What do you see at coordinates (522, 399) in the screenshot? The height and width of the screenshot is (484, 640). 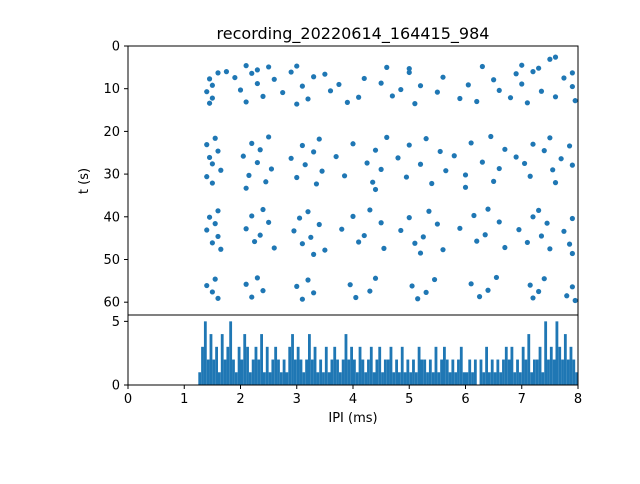 I see `x-tick-label: 7` at bounding box center [522, 399].